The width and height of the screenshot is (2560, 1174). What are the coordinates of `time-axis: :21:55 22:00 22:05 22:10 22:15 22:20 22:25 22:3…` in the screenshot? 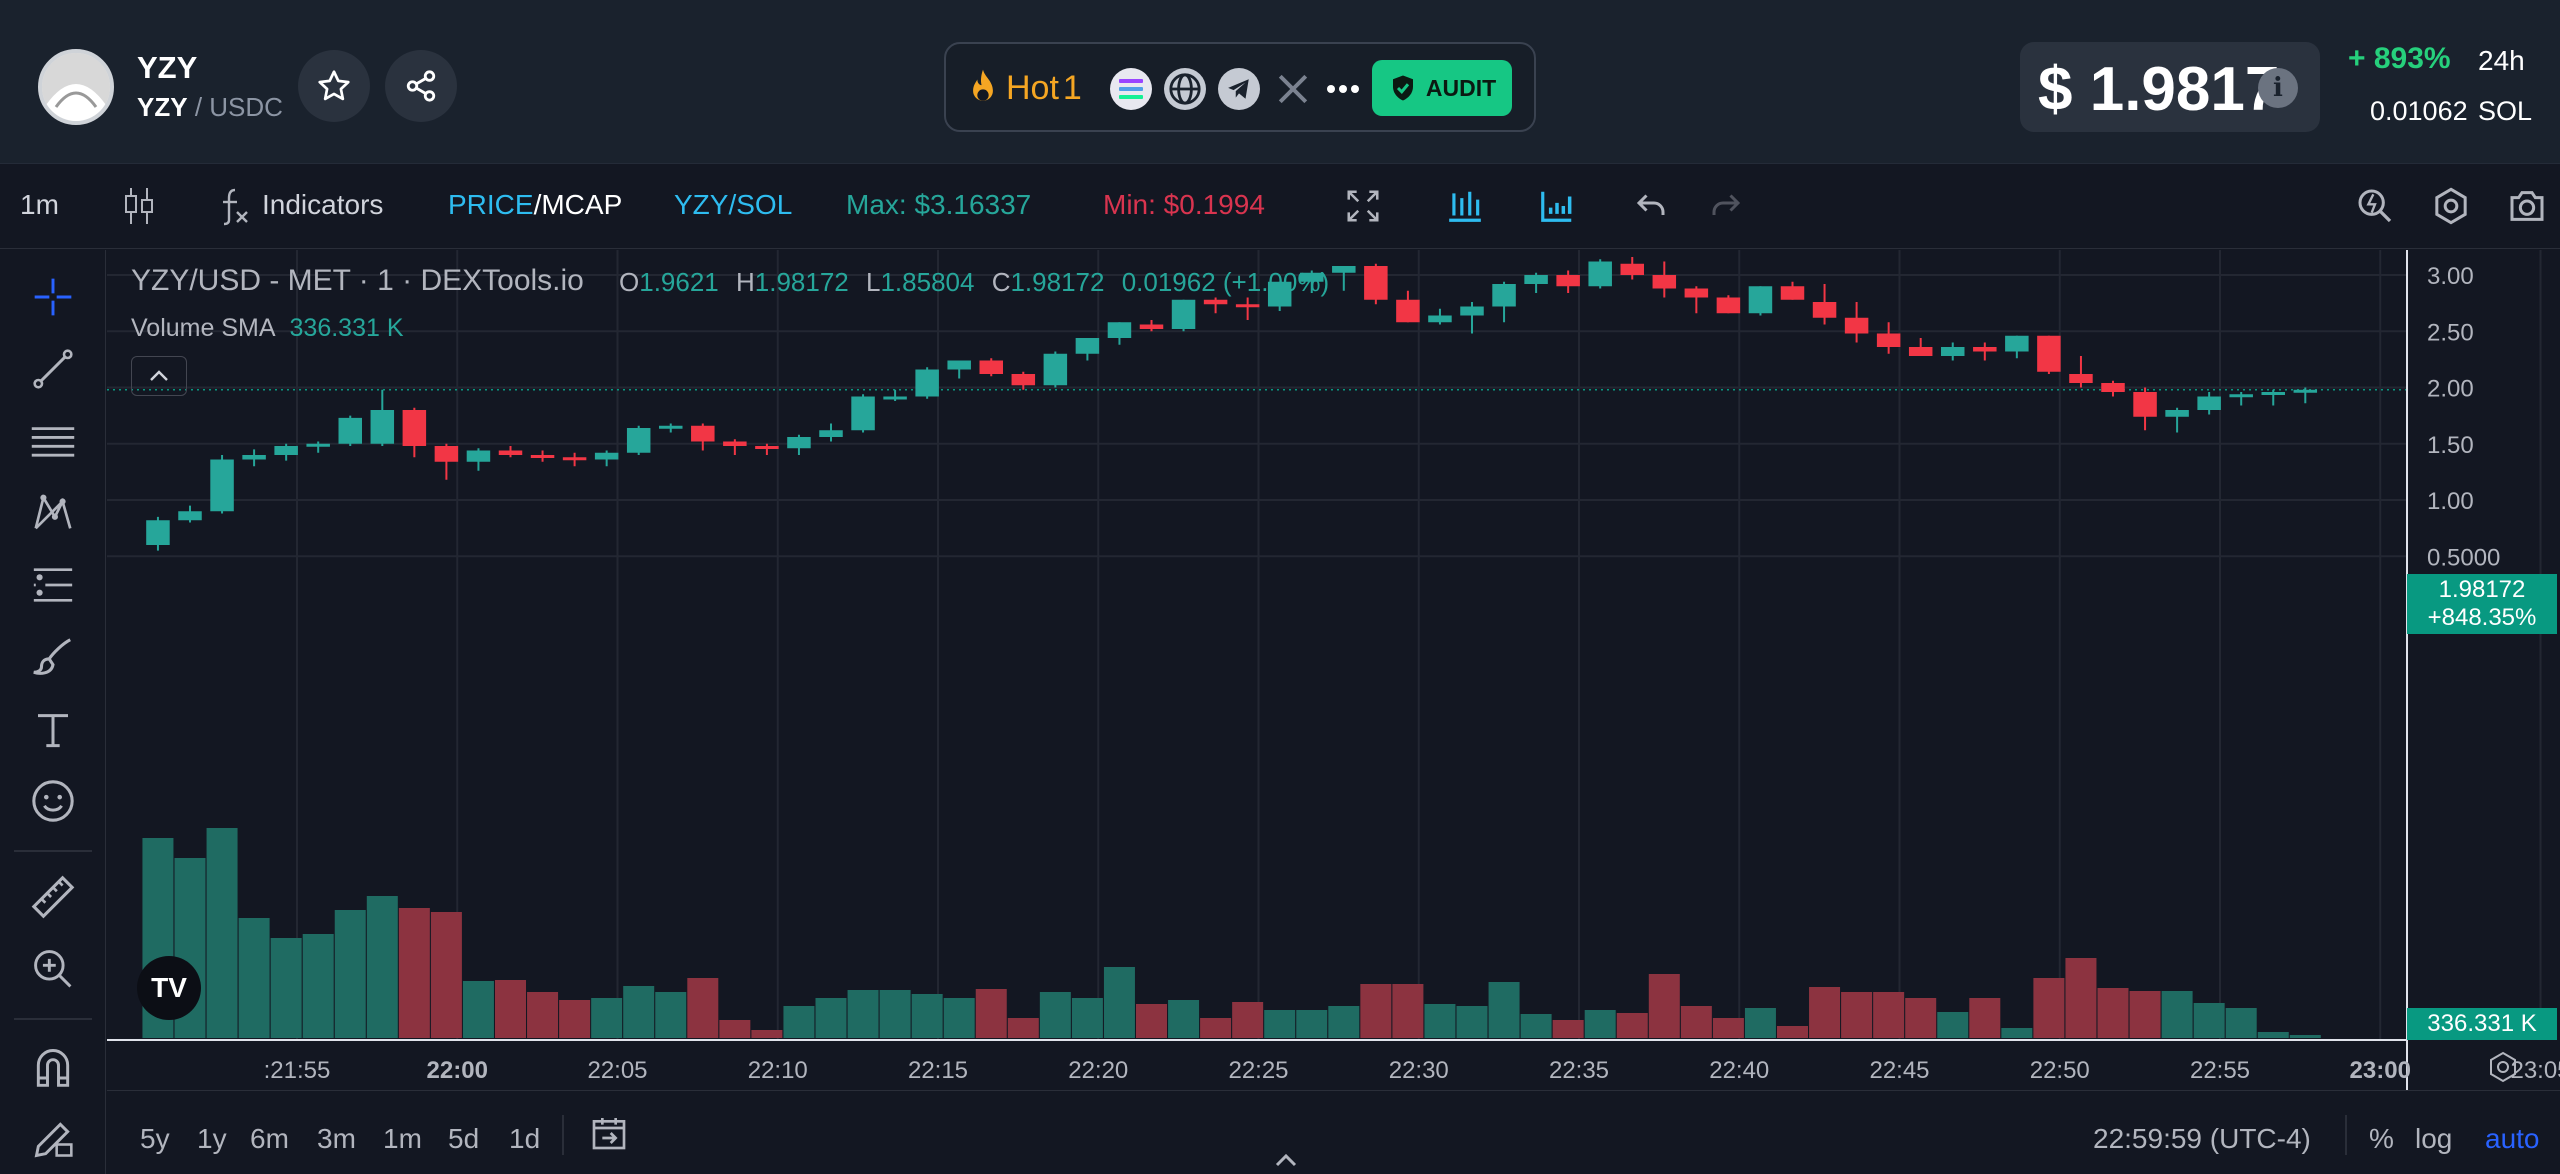 It's located at (1412, 1070).